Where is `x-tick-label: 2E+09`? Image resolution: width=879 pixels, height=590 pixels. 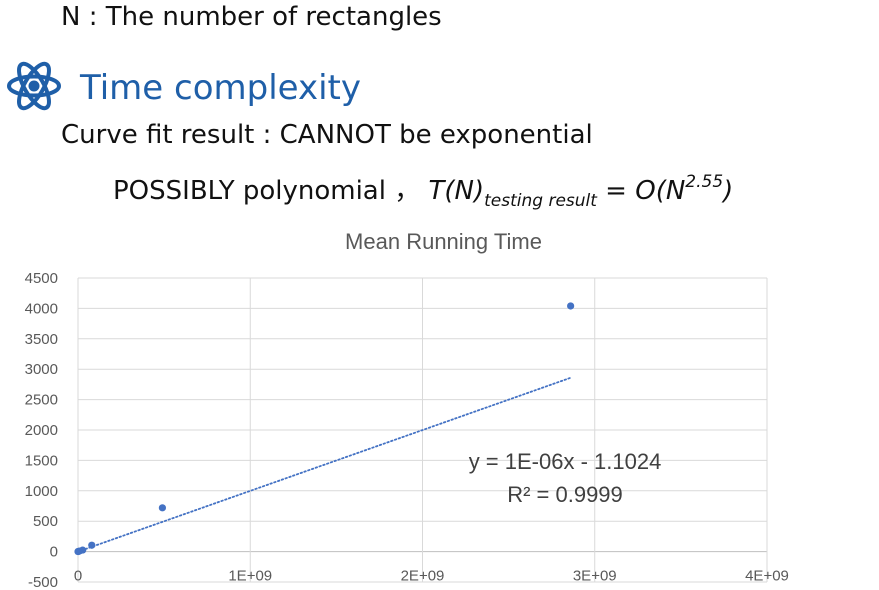
x-tick-label: 2E+09 is located at coordinates (423, 576).